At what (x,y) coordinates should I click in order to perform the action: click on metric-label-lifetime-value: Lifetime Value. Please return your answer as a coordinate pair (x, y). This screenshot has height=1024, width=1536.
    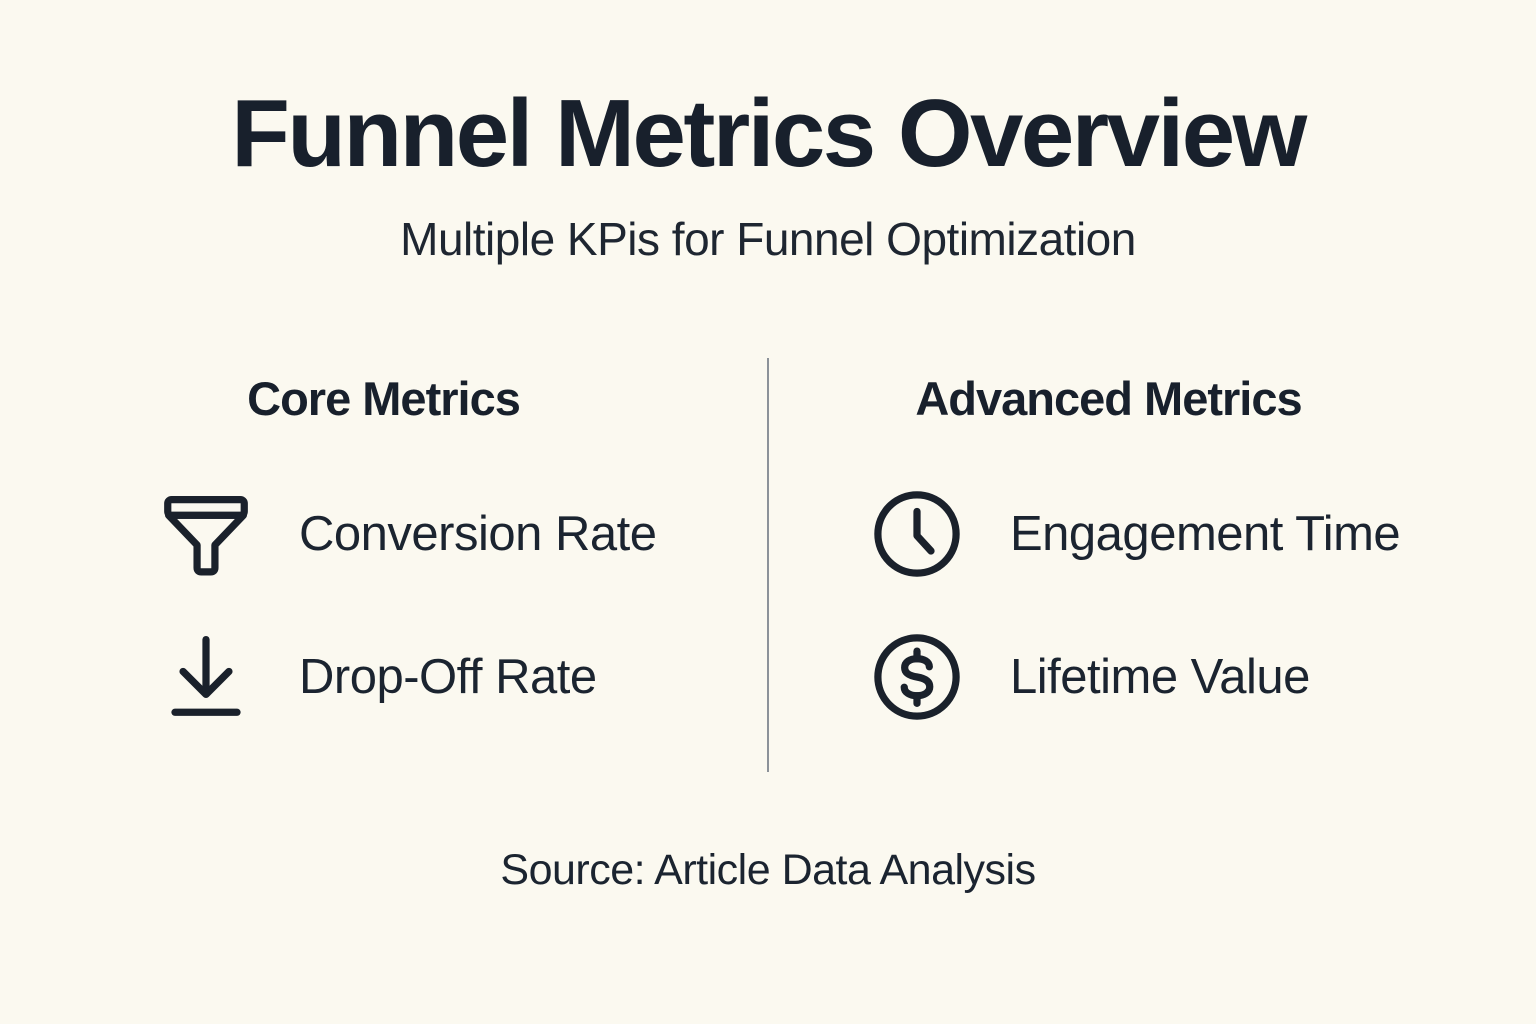
    Looking at the image, I should click on (1160, 676).